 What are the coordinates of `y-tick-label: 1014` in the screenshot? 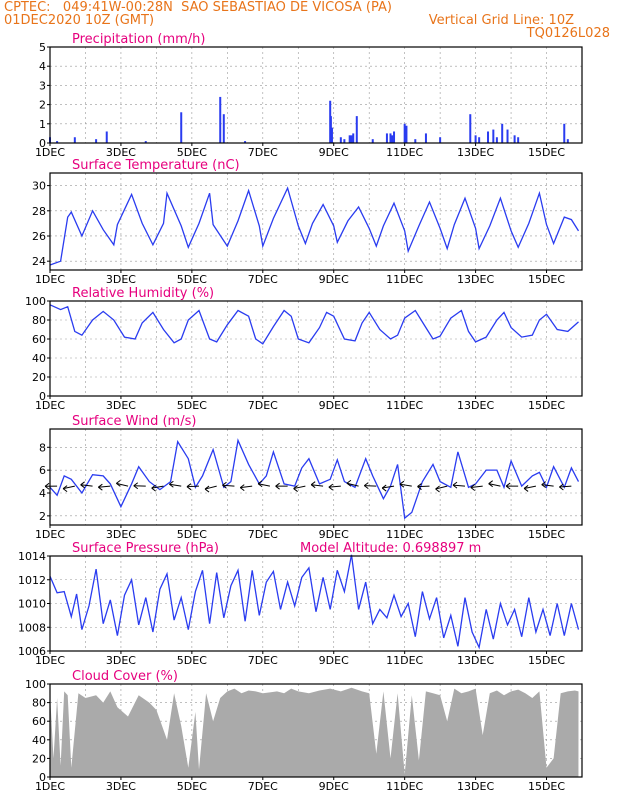 It's located at (32, 556).